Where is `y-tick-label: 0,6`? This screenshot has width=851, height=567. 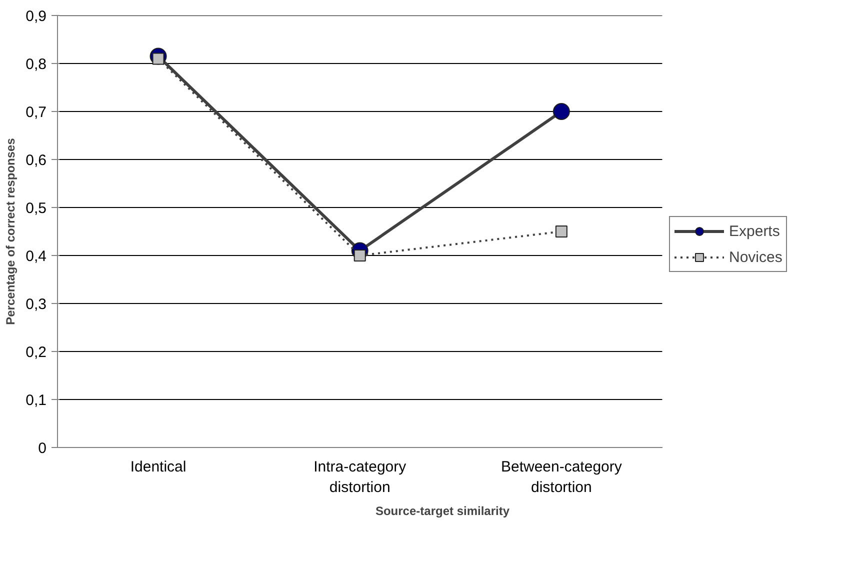 y-tick-label: 0,6 is located at coordinates (36, 160).